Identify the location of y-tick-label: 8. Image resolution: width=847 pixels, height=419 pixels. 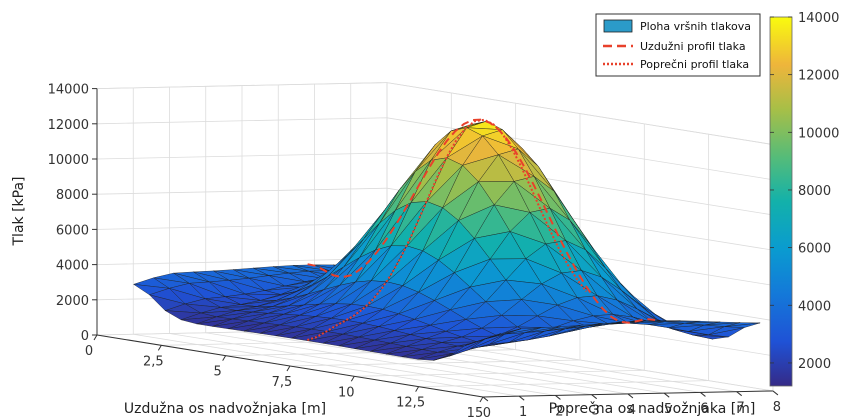
(777, 407).